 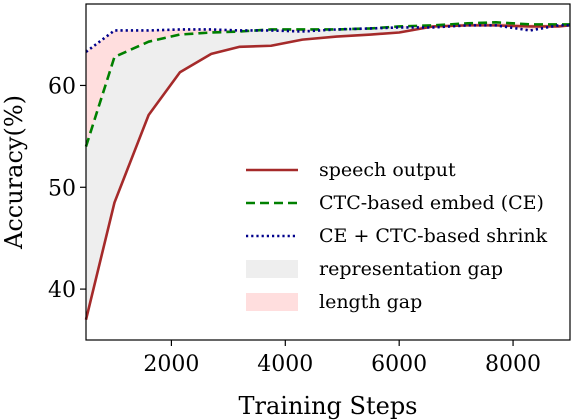 What do you see at coordinates (433, 236) in the screenshot?
I see `legend-label: CE + CTC-based shrink` at bounding box center [433, 236].